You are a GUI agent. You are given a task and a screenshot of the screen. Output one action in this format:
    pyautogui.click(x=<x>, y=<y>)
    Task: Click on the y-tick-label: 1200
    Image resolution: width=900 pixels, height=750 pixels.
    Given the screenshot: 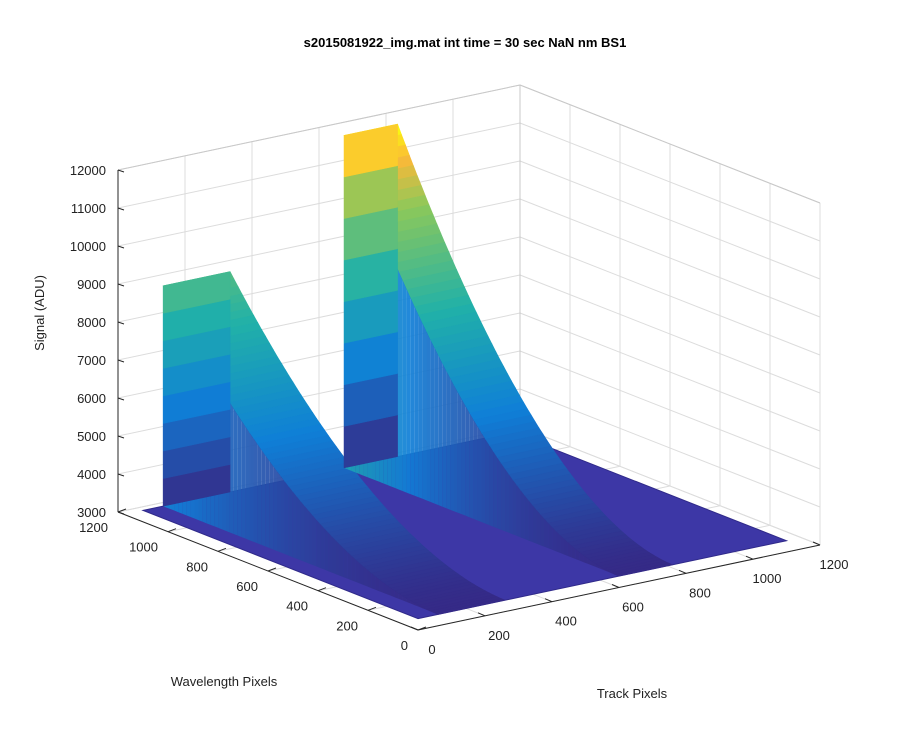 What is the action you would take?
    pyautogui.click(x=93, y=527)
    